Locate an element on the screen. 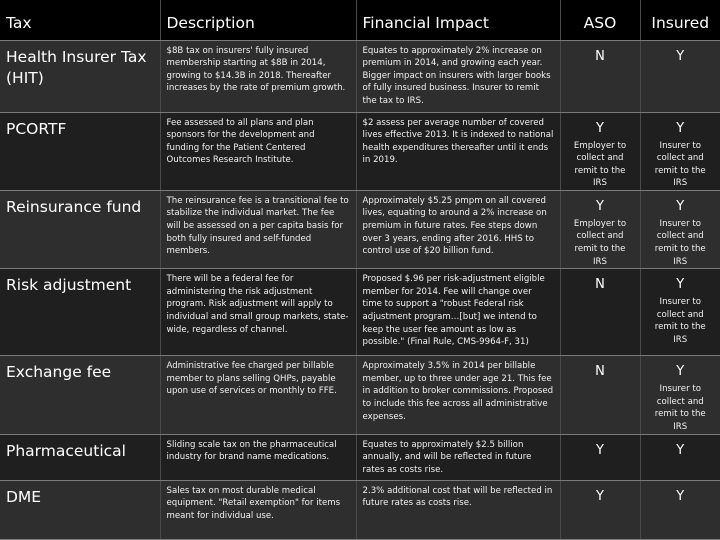  header-description: Description is located at coordinates (258, 20).